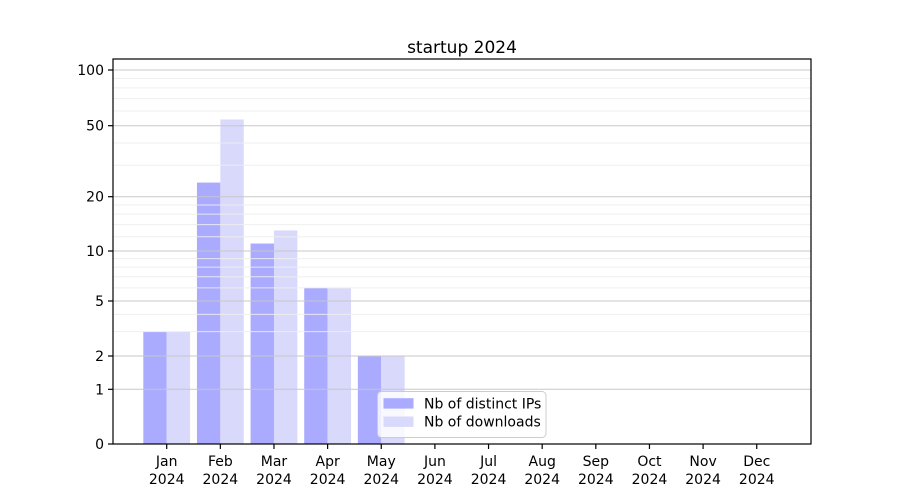 This screenshot has height=500, width=900. I want to click on y-tick-label: 100, so click(90, 71).